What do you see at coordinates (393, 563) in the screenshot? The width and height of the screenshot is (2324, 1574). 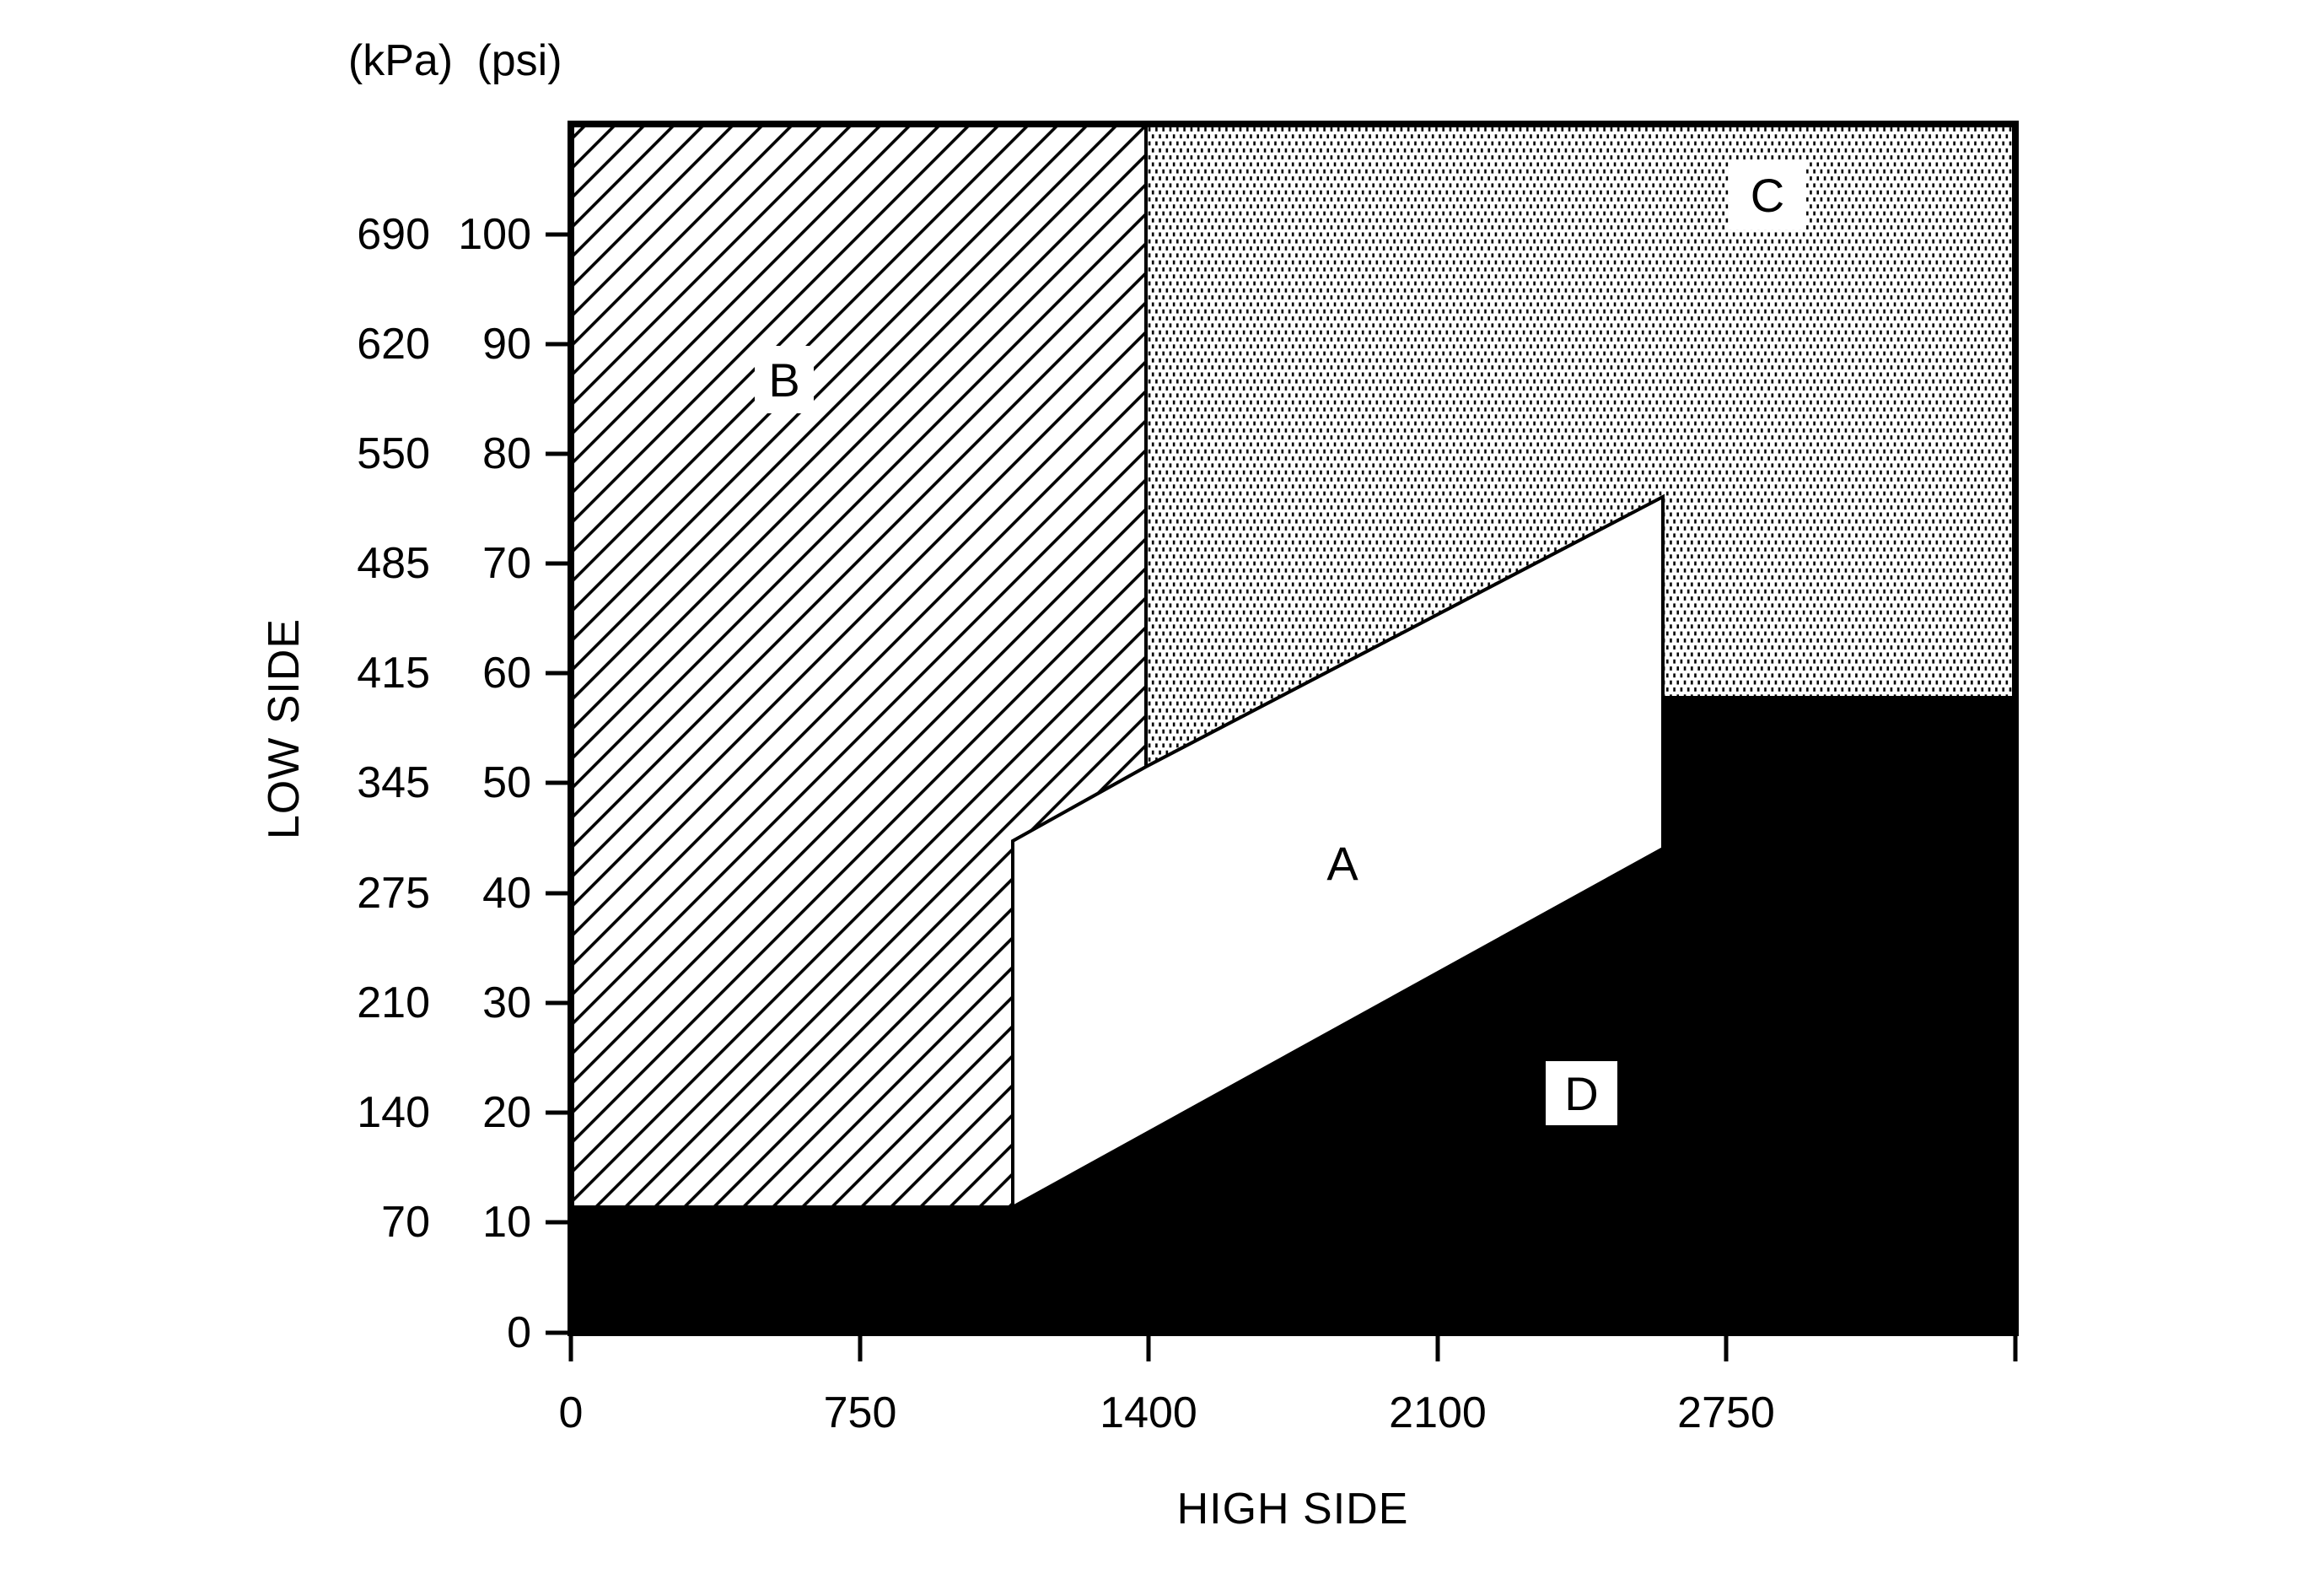 I see `y-tick-kpa: 485` at bounding box center [393, 563].